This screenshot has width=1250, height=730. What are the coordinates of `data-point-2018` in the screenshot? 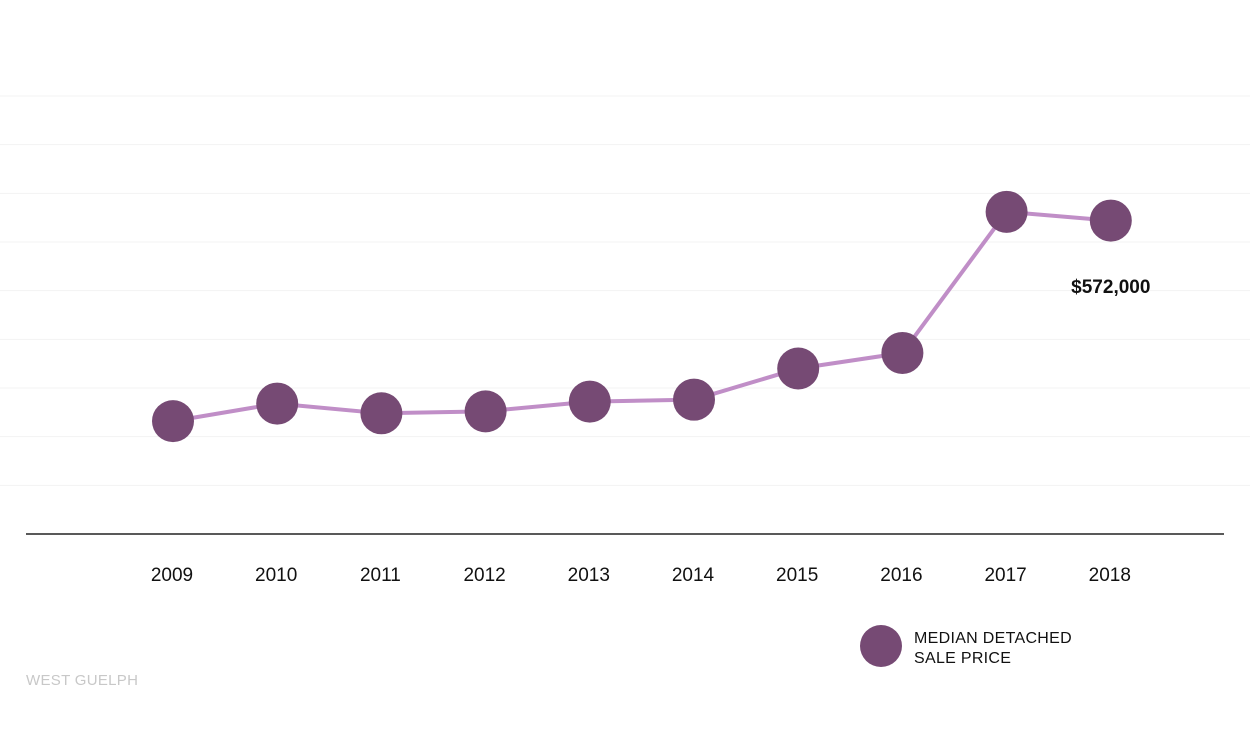 It's located at (1110, 220).